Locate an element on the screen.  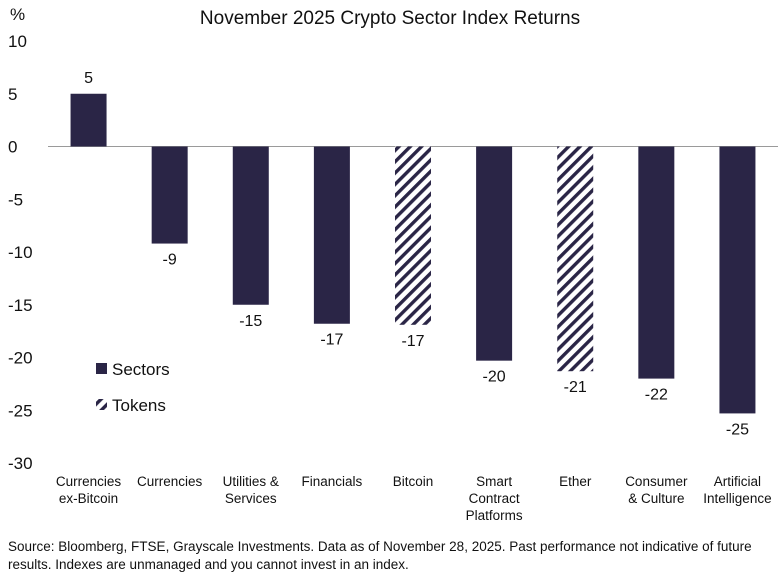
category-label: Financials is located at coordinates (331, 481).